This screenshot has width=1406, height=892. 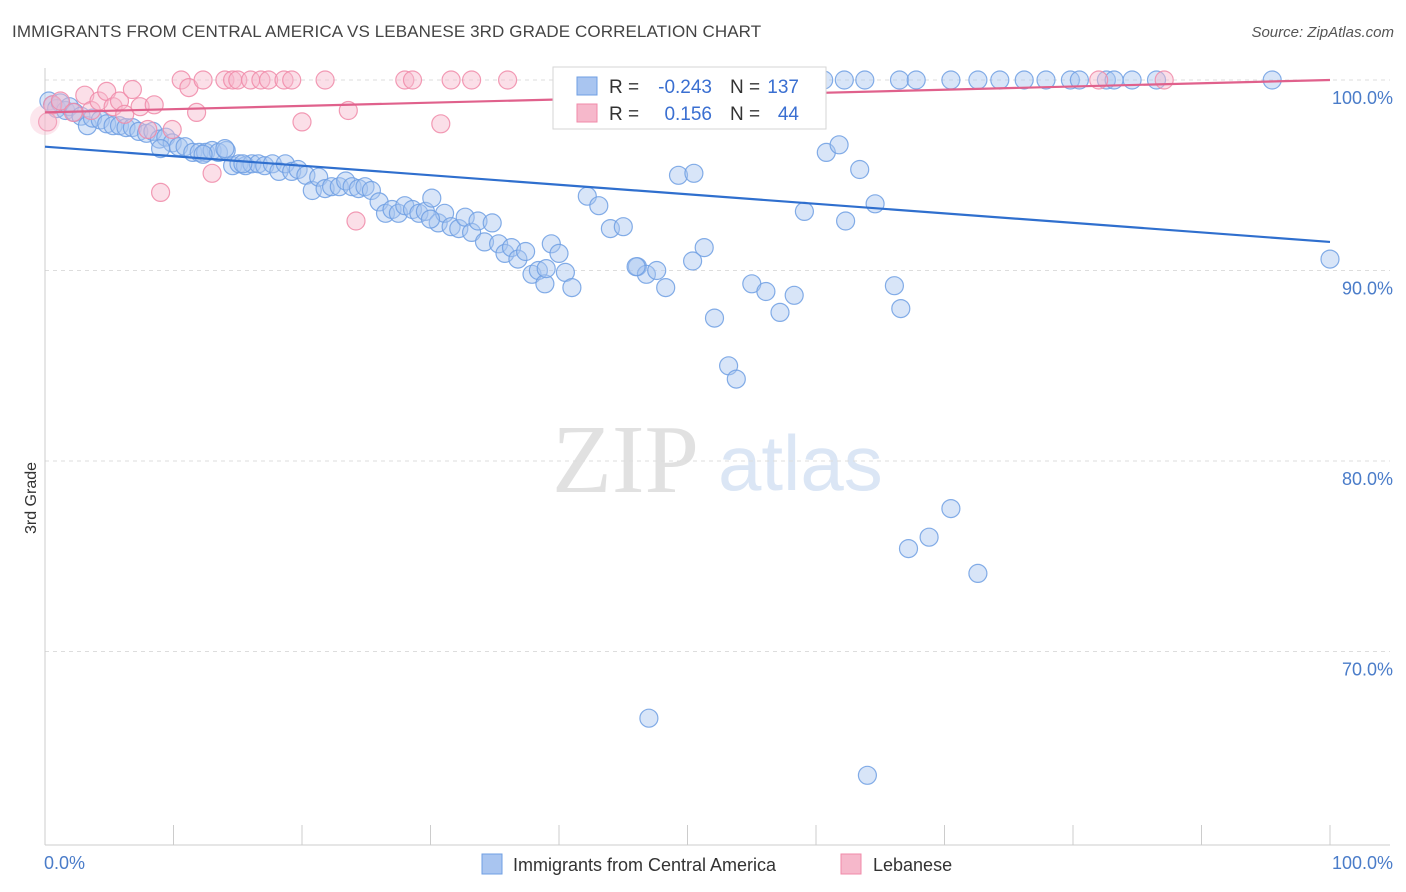 What do you see at coordinates (685, 87) in the screenshot?
I see `stats-r-value-central-america: -0.243` at bounding box center [685, 87].